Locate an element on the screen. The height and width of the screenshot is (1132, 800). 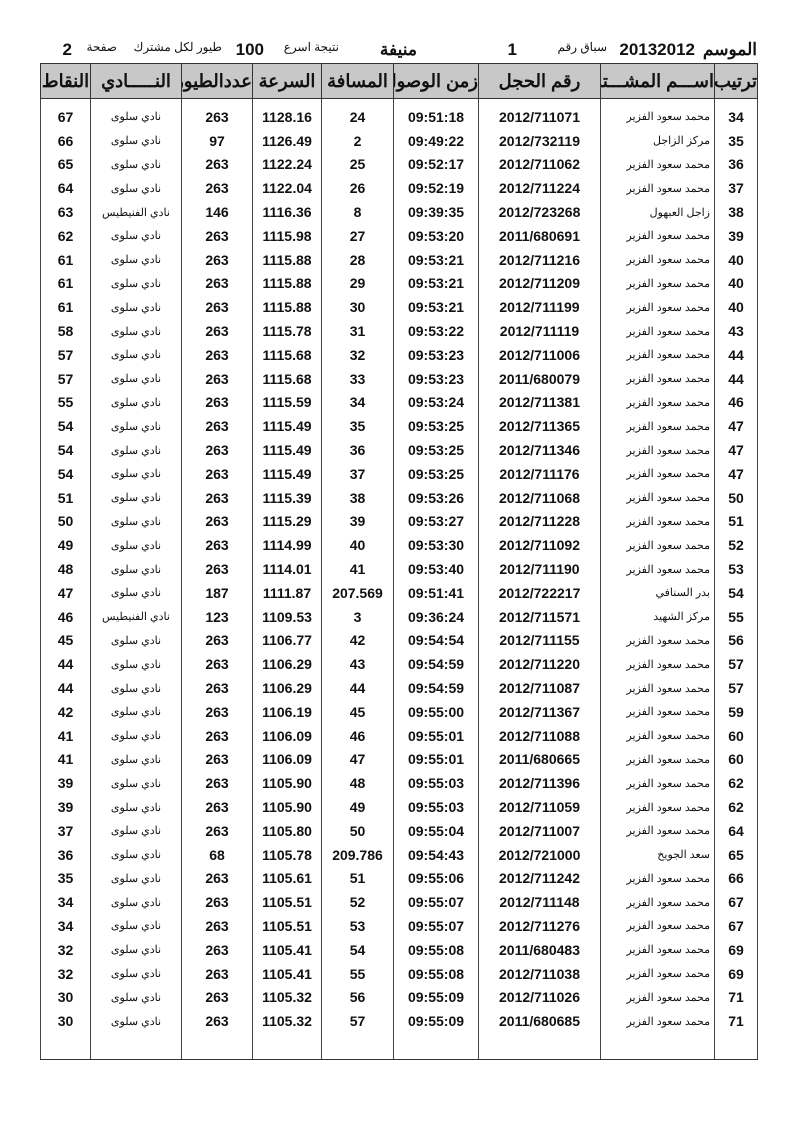
rank-cell: 53 is located at coordinates (736, 569).